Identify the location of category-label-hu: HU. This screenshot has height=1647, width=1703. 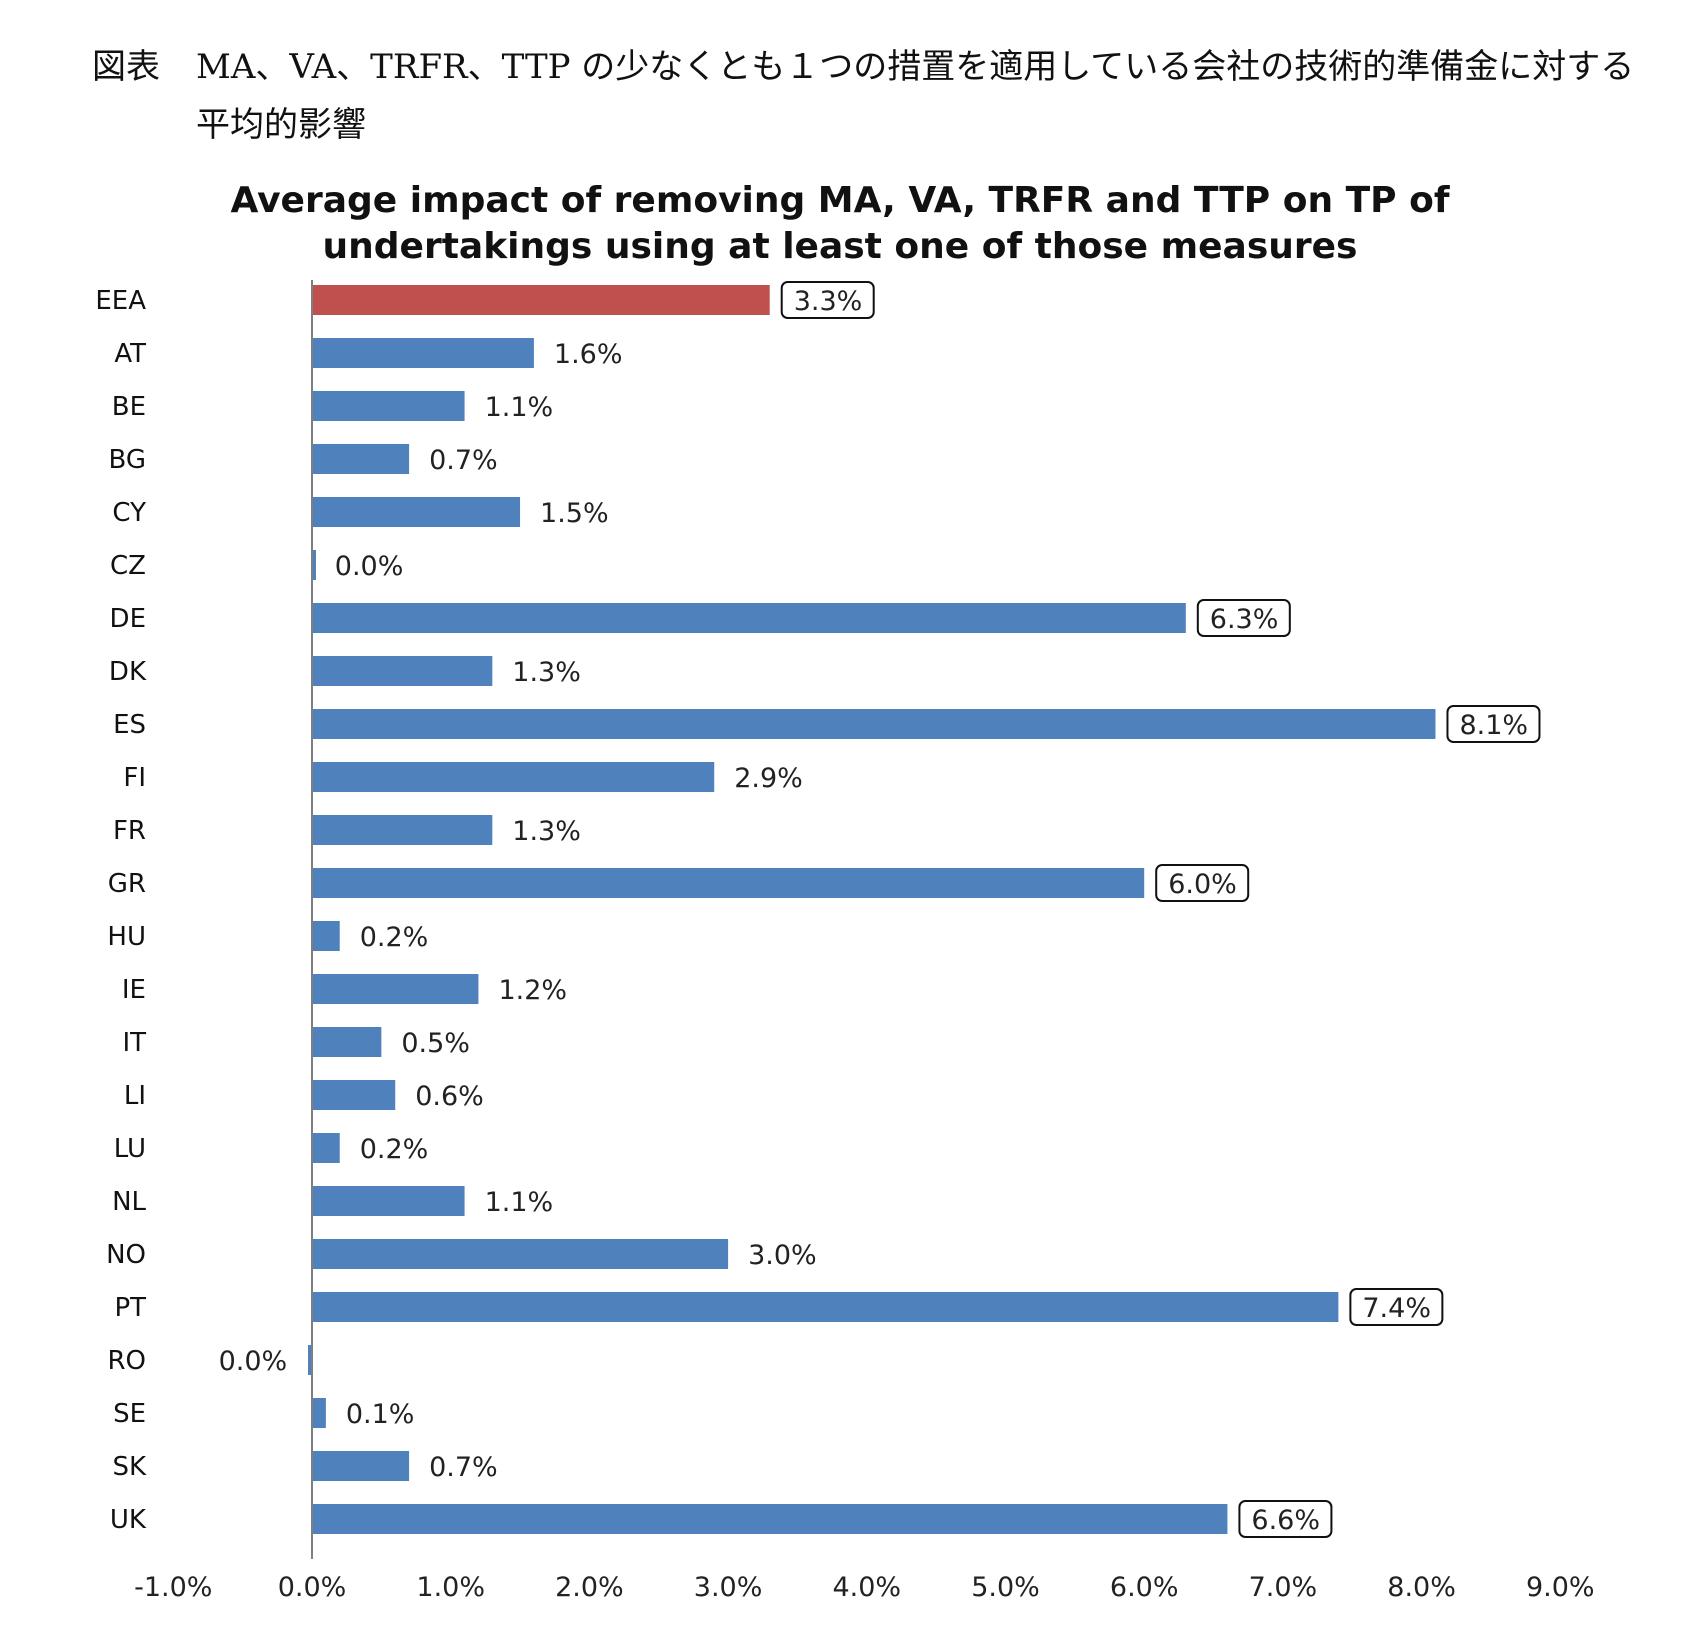
(126, 937).